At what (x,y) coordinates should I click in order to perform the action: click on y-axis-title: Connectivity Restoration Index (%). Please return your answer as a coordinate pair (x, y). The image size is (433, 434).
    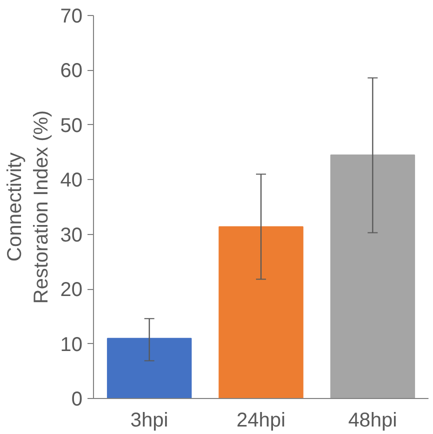
    Looking at the image, I should click on (28, 207).